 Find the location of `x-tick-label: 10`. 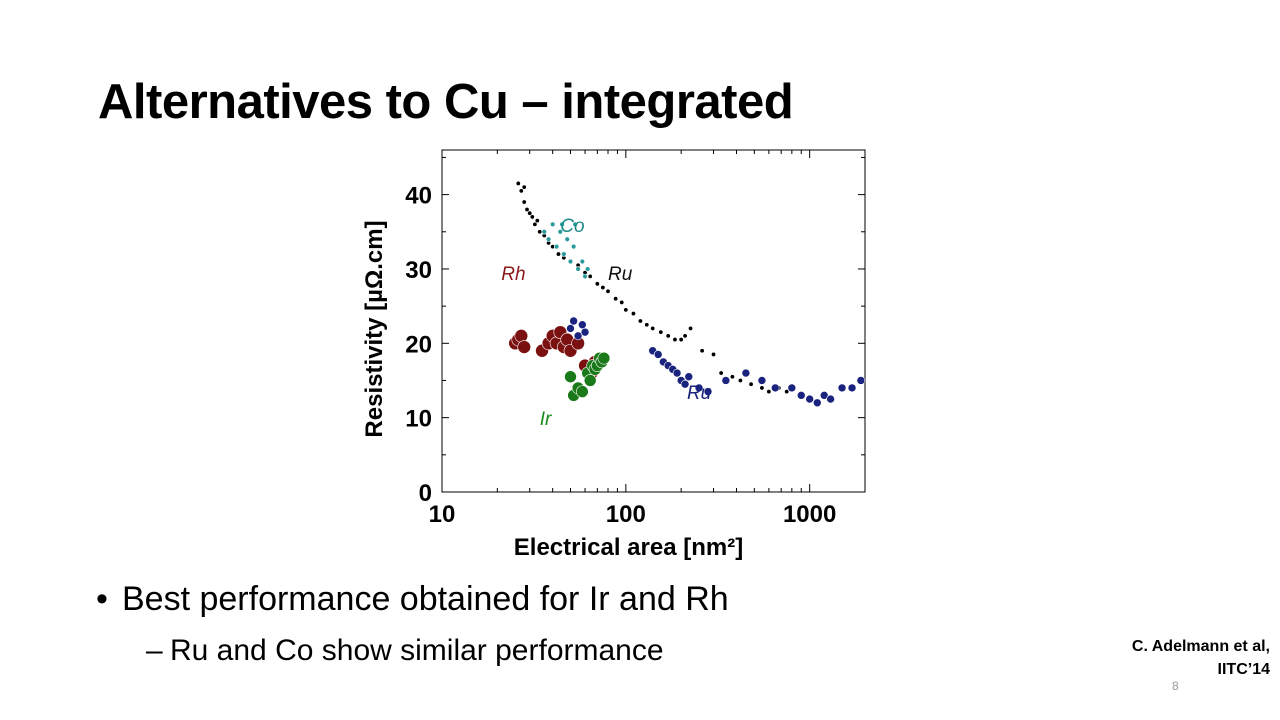

x-tick-label: 10 is located at coordinates (442, 514).